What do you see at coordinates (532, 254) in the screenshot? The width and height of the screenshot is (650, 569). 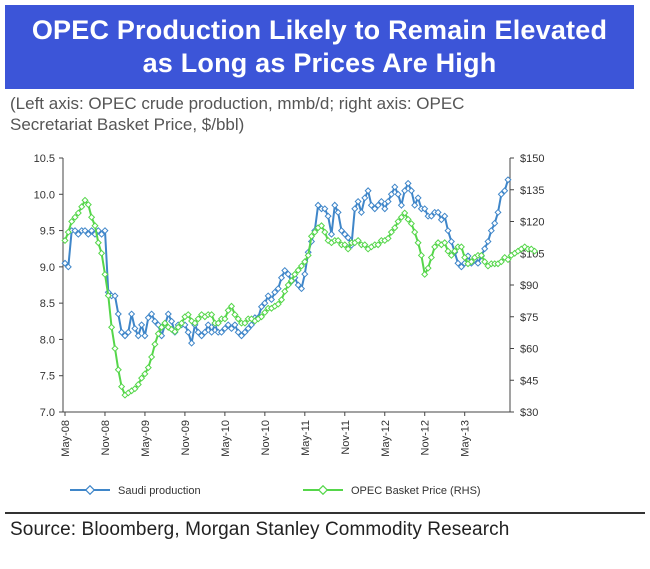 I see `right-tick-label: $105` at bounding box center [532, 254].